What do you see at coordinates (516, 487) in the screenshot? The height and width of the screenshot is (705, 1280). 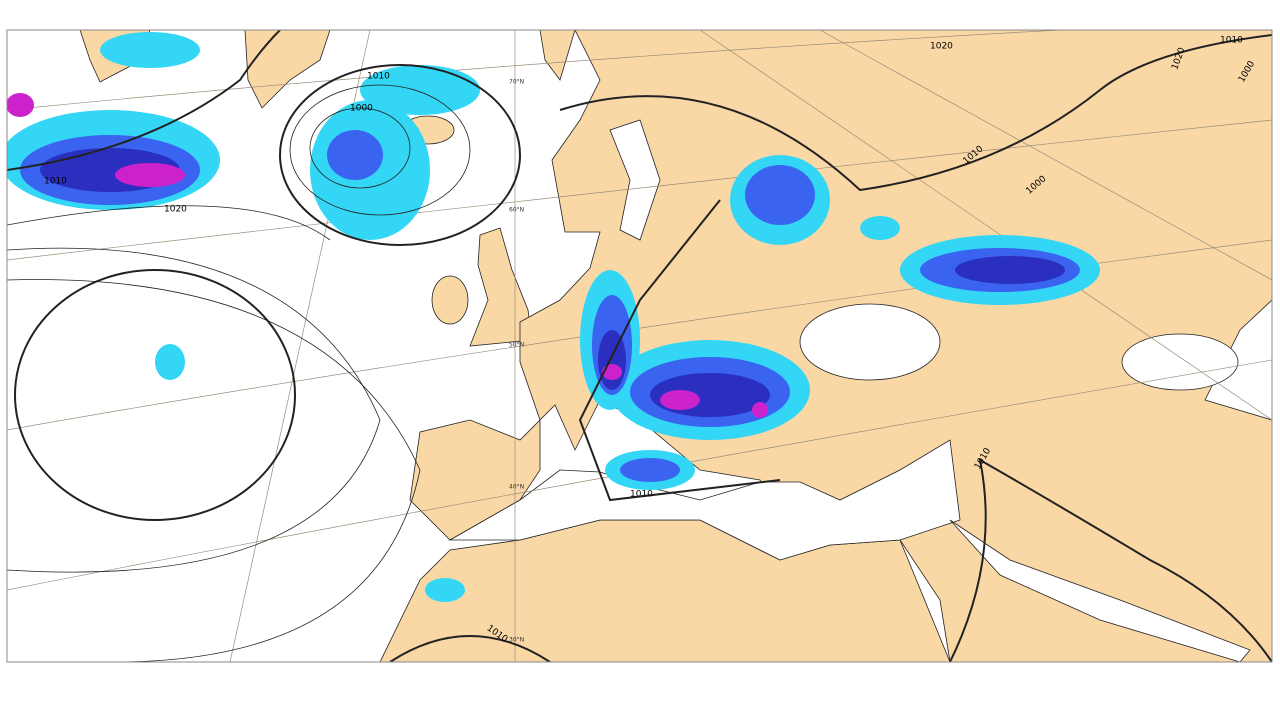 I see `latitude-label: 40°N` at bounding box center [516, 487].